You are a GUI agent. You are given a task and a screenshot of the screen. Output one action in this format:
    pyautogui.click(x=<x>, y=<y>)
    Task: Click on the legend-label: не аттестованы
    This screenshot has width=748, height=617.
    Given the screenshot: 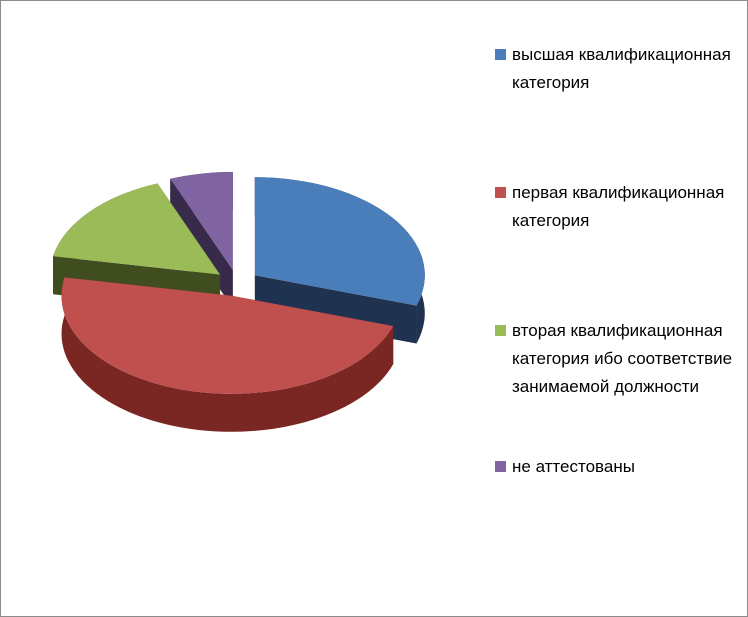 What is the action you would take?
    pyautogui.click(x=573, y=466)
    